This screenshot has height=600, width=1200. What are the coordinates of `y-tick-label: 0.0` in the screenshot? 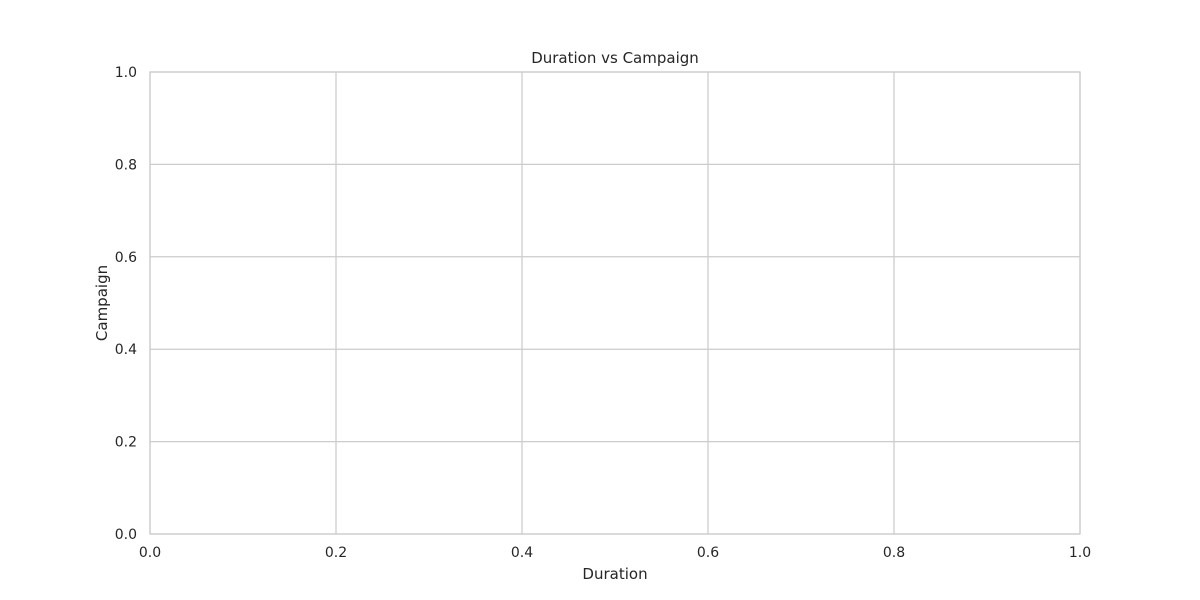 It's located at (126, 535).